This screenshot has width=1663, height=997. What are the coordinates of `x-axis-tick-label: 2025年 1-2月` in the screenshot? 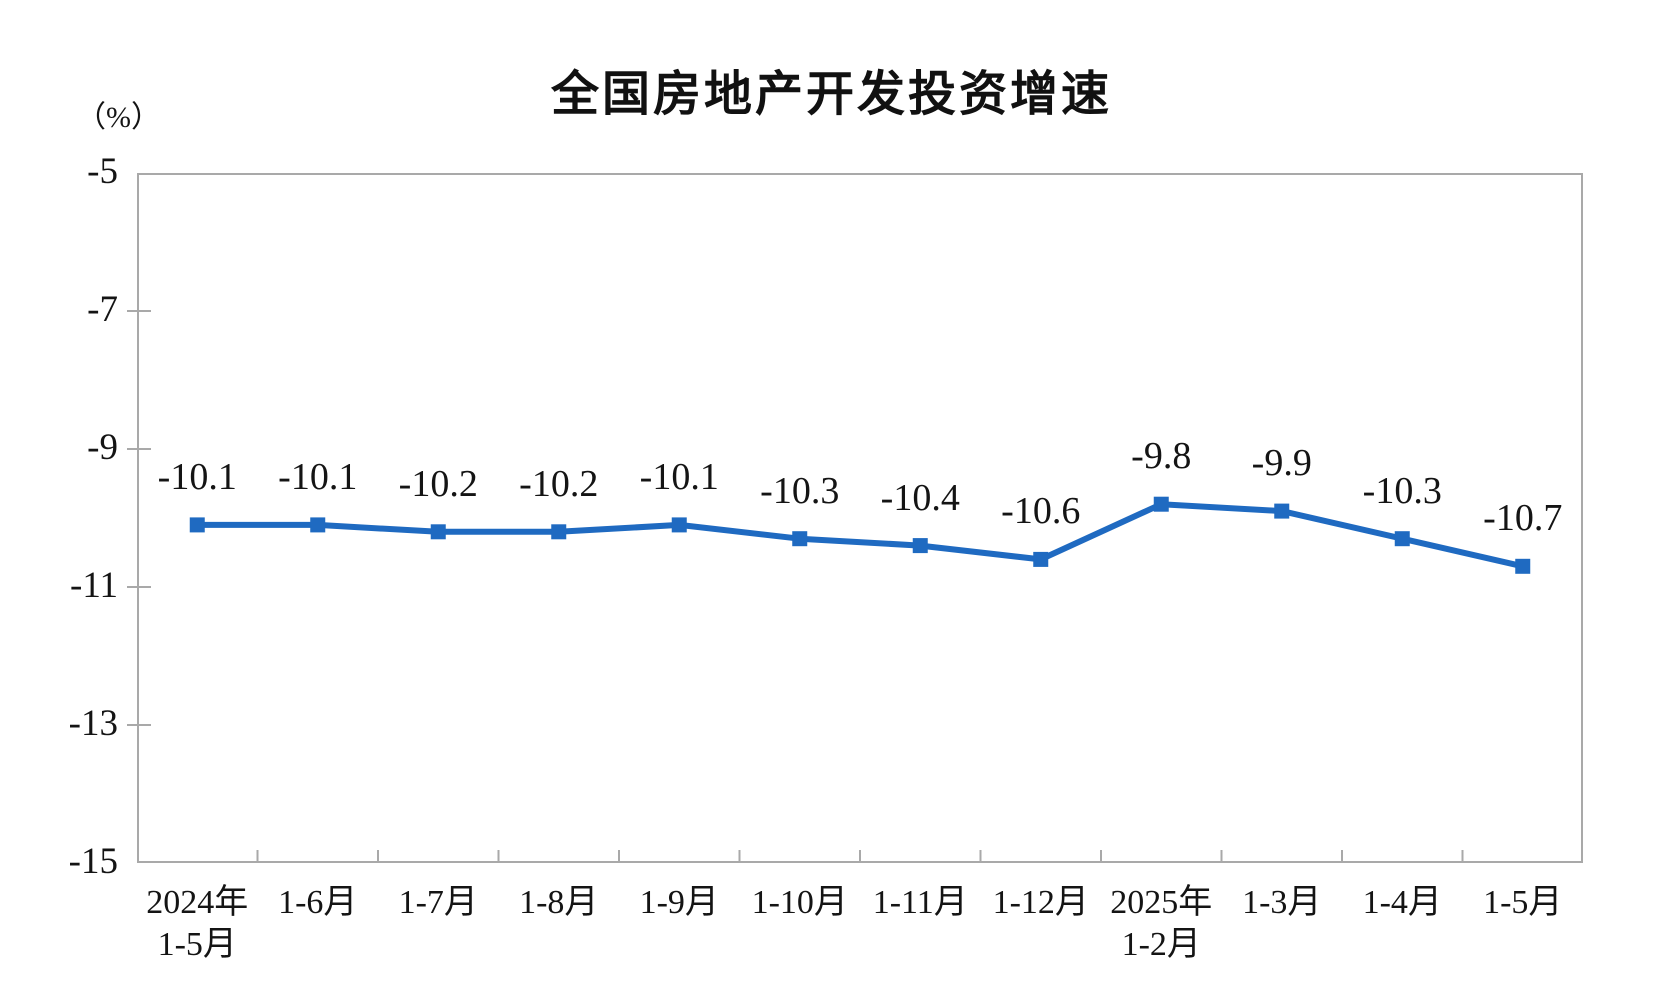 It's located at (1161, 924).